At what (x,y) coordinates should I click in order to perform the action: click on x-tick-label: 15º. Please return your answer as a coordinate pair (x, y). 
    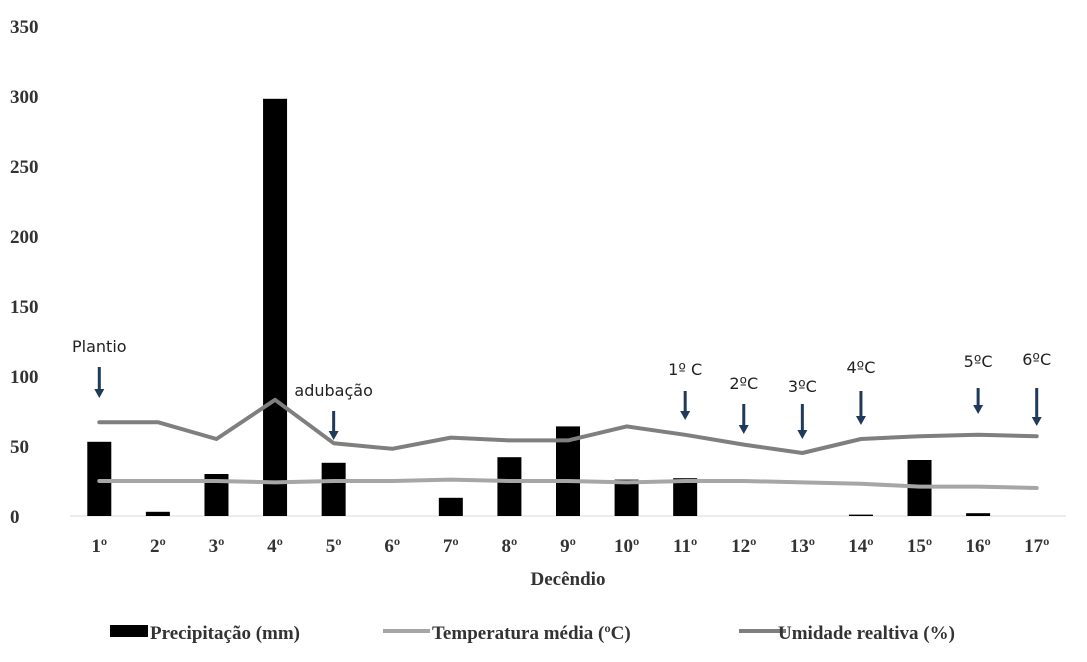
    Looking at the image, I should click on (919, 546).